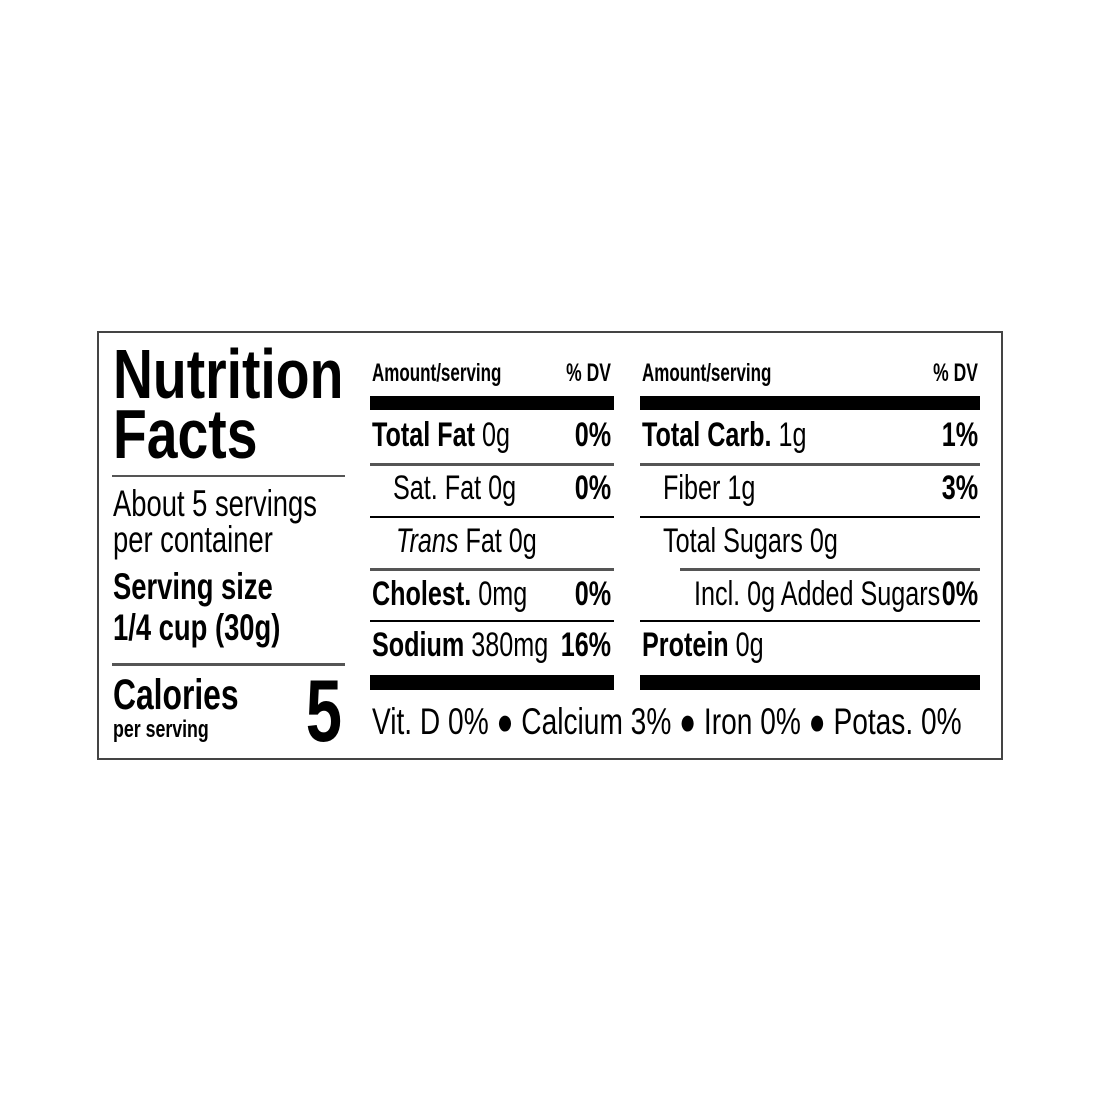 This screenshot has height=1100, width=1100. Describe the element at coordinates (460, 645) in the screenshot. I see `sodium-row: Sodium 380mg` at that location.